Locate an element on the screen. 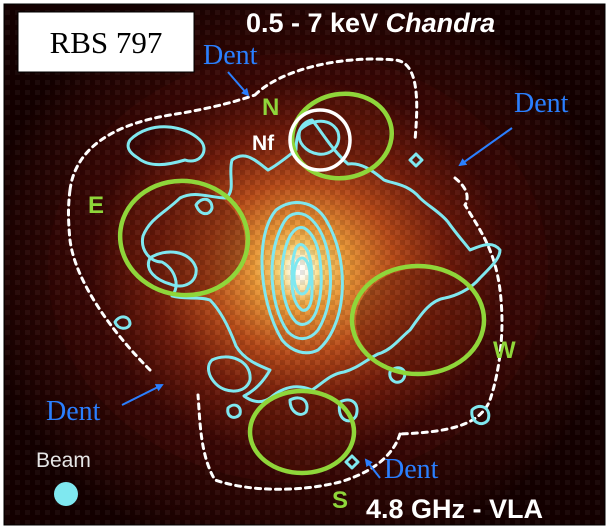 This screenshot has width=609, height=529. cavity-north-filament is located at coordinates (320, 140).